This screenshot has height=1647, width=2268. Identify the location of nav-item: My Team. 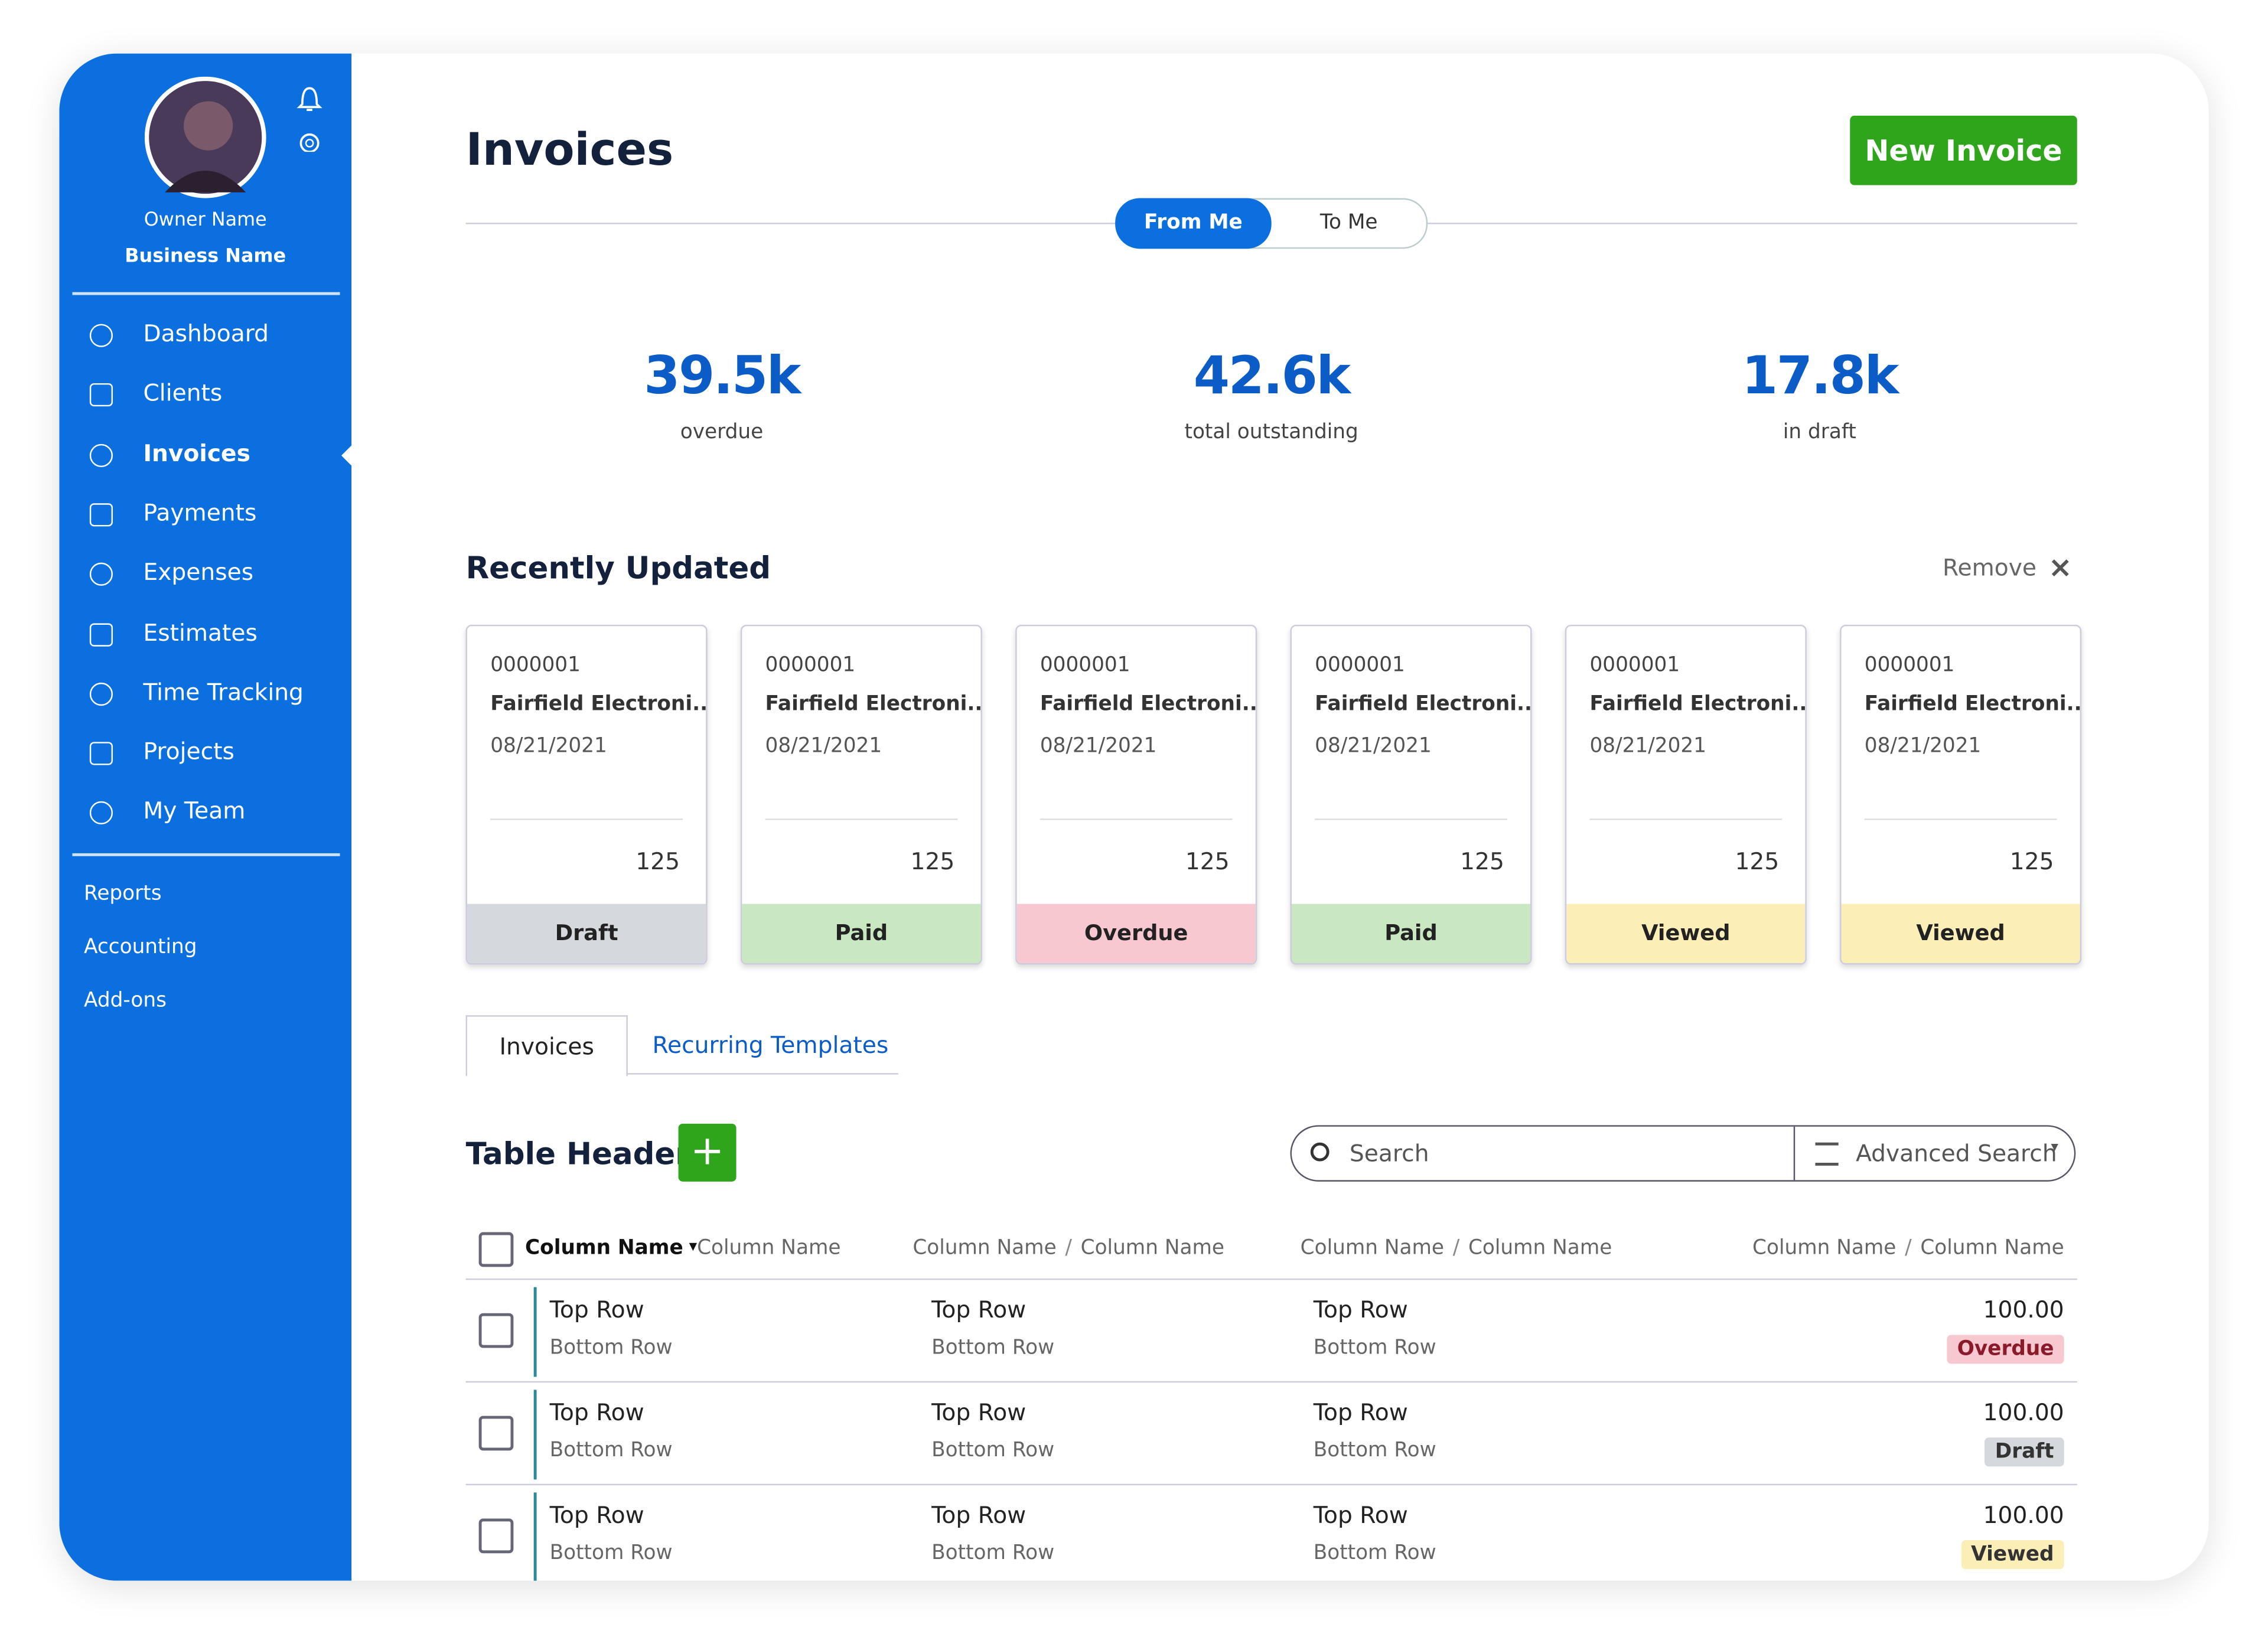
(194, 811).